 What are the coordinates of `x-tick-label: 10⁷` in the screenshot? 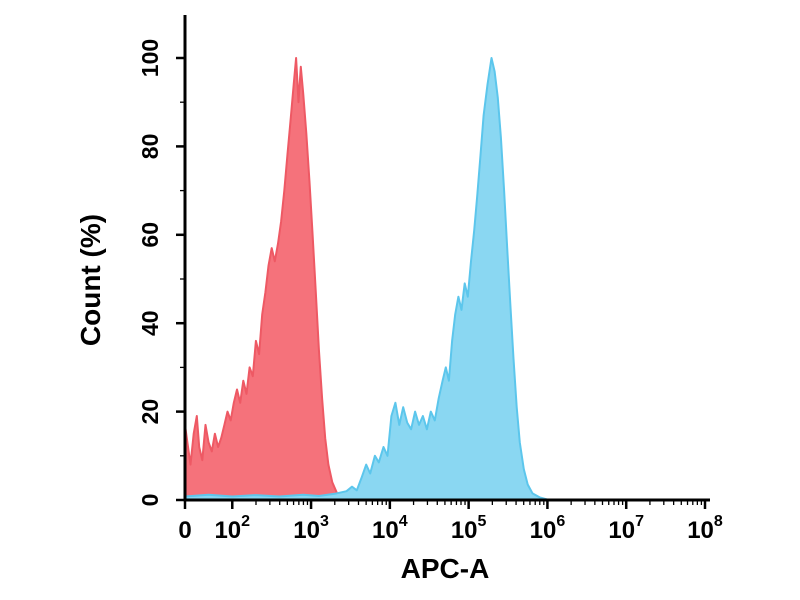 It's located at (626, 528).